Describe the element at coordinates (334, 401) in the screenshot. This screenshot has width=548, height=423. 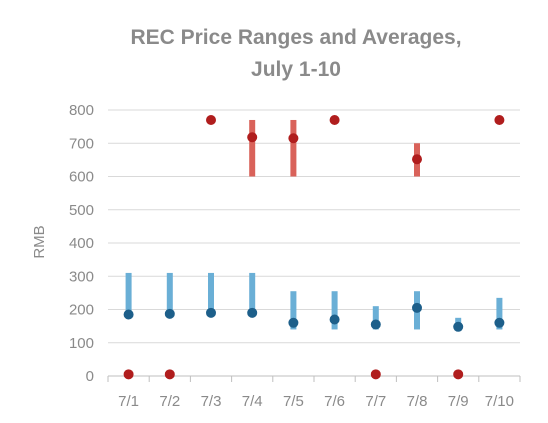
I see `x-tick-label: 7/6` at that location.